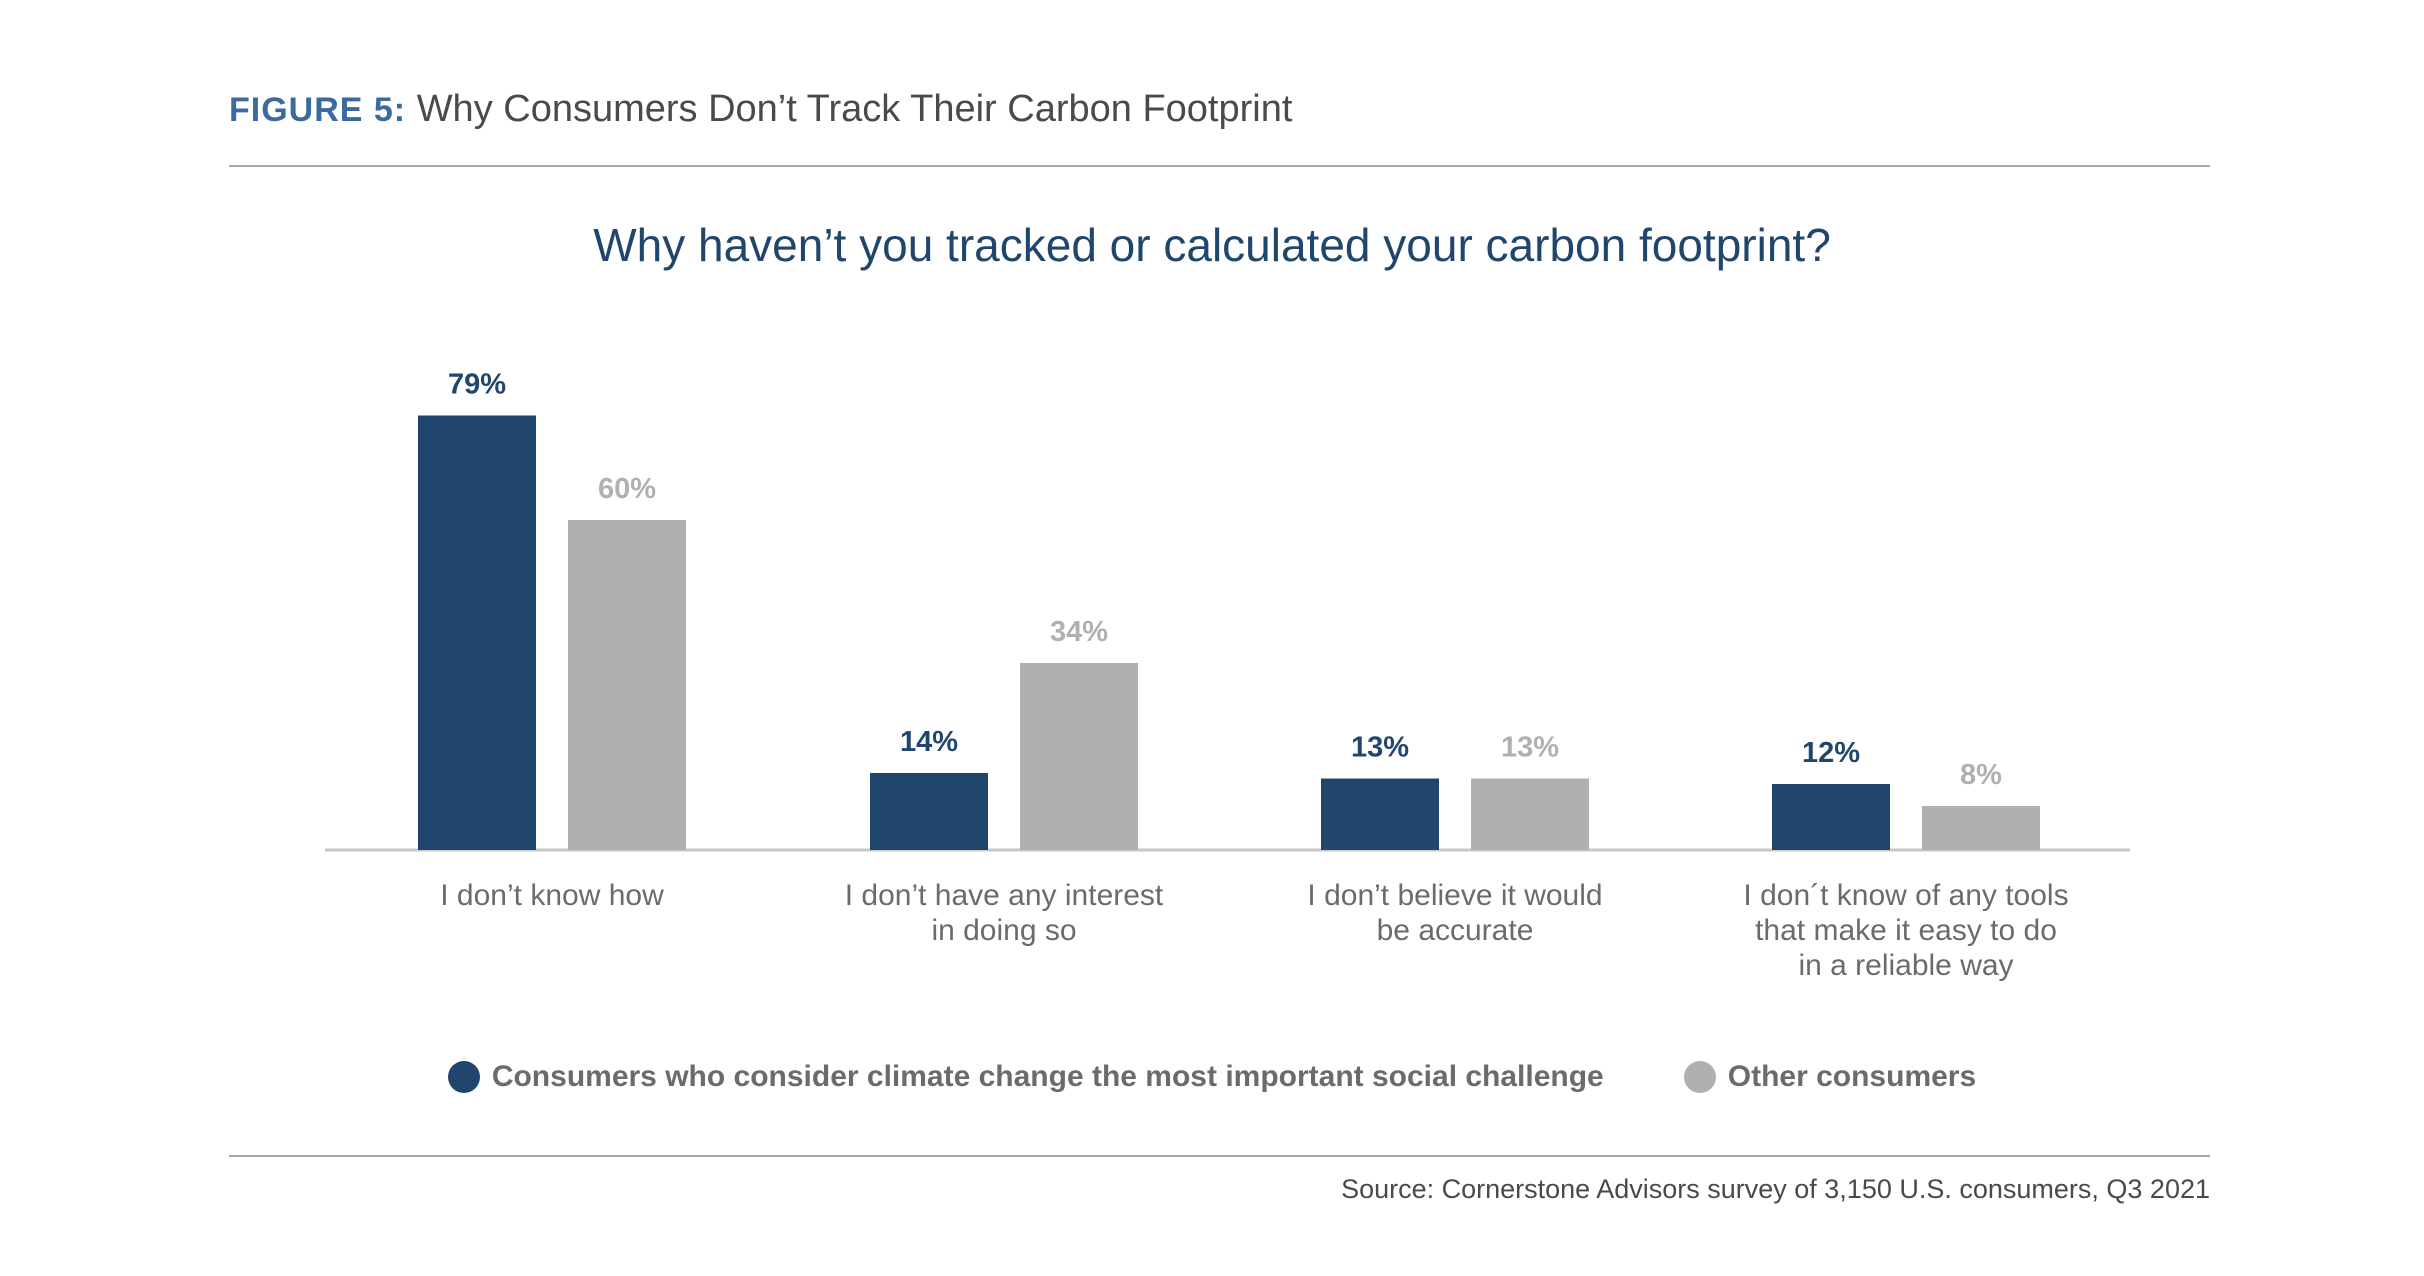  I want to click on category-label-2-line-2: in doing so, so click(1003, 930).